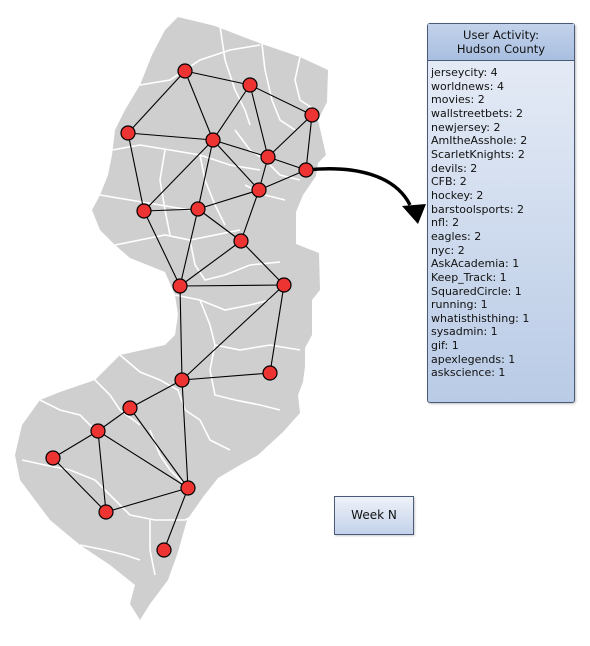 Image resolution: width=590 pixels, height=646 pixels. What do you see at coordinates (374, 515) in the screenshot?
I see `week-label: Week N` at bounding box center [374, 515].